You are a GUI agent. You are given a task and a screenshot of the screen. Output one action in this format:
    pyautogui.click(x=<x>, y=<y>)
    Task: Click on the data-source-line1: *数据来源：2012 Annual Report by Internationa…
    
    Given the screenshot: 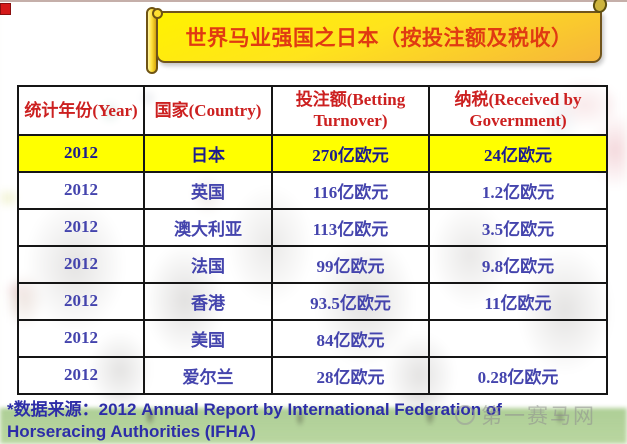 What is the action you would take?
    pyautogui.click(x=254, y=409)
    